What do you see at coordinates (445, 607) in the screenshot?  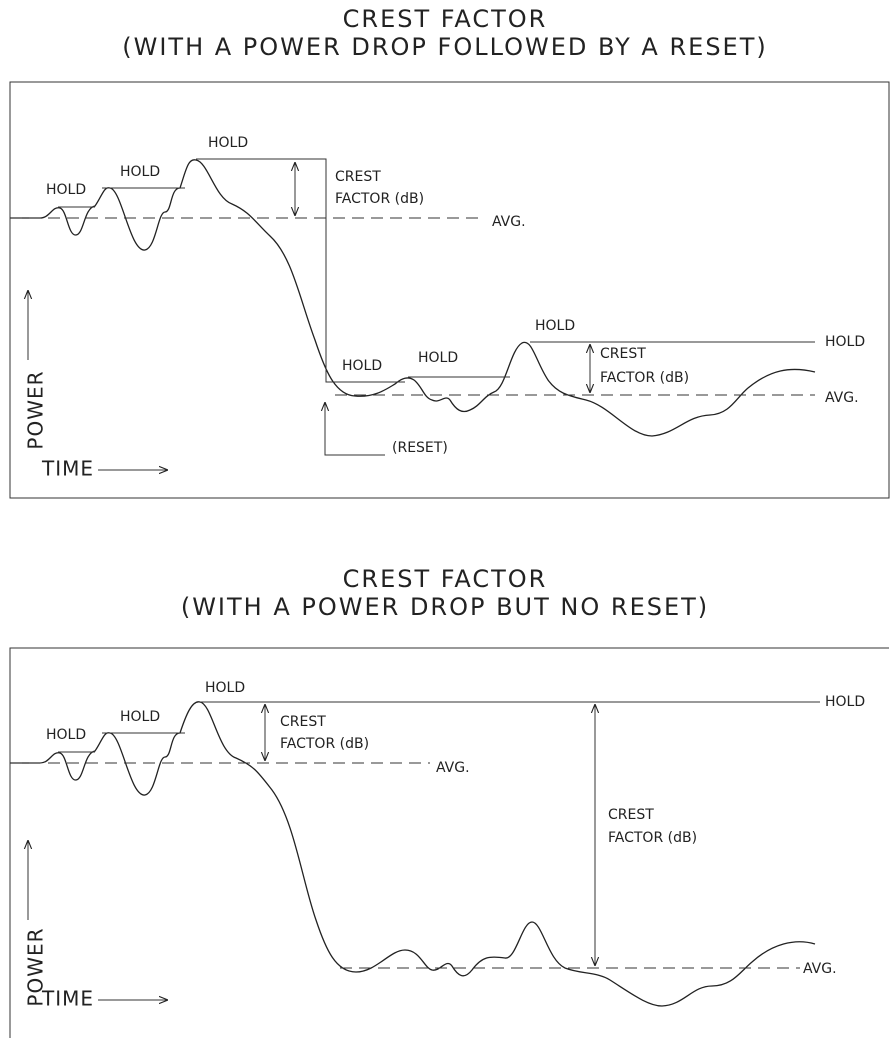 I see `subtitle: (WITH A POWER DROP BUT NO RESET)` at bounding box center [445, 607].